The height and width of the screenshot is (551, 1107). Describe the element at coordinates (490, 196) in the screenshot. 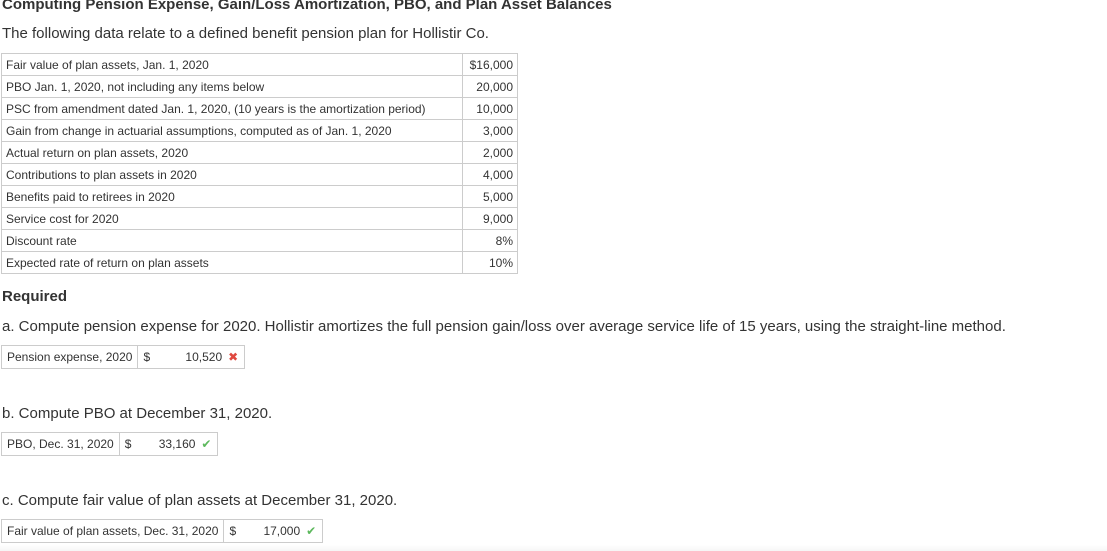

I see `row-value: 5,000` at that location.